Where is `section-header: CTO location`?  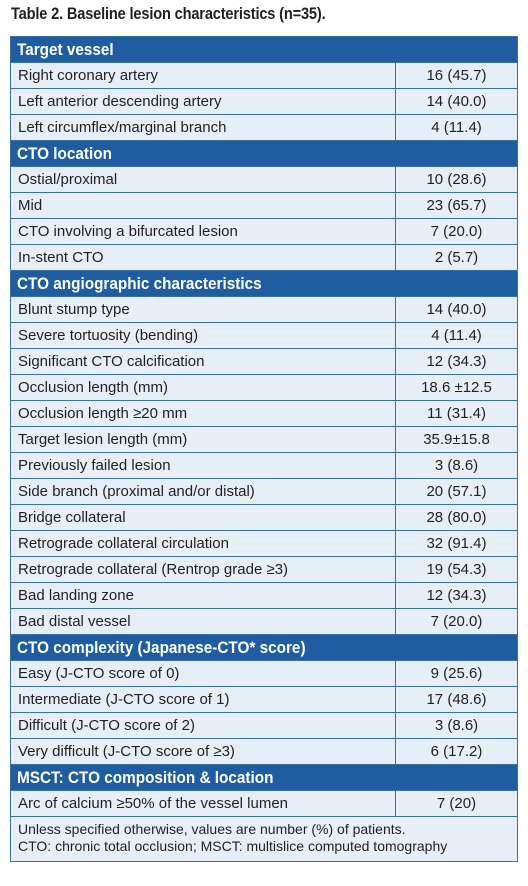
section-header: CTO location is located at coordinates (264, 153).